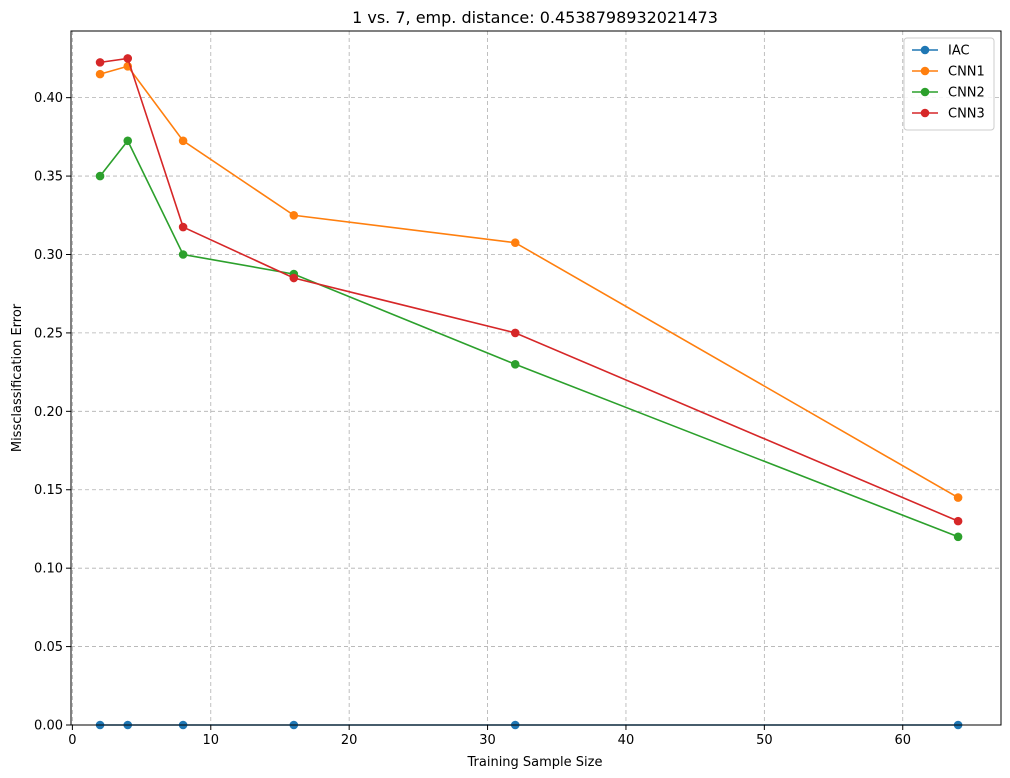 Image resolution: width=1010 pixels, height=778 pixels. Describe the element at coordinates (487, 740) in the screenshot. I see `x-tick-label: 30` at that location.